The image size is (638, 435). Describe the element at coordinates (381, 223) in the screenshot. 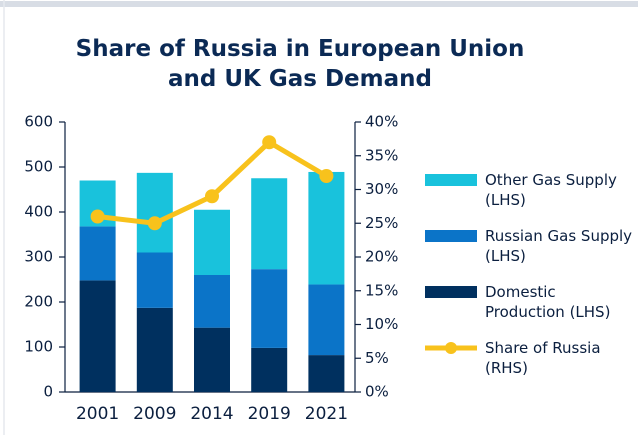

I see `y2-tick-label: 25%` at that location.